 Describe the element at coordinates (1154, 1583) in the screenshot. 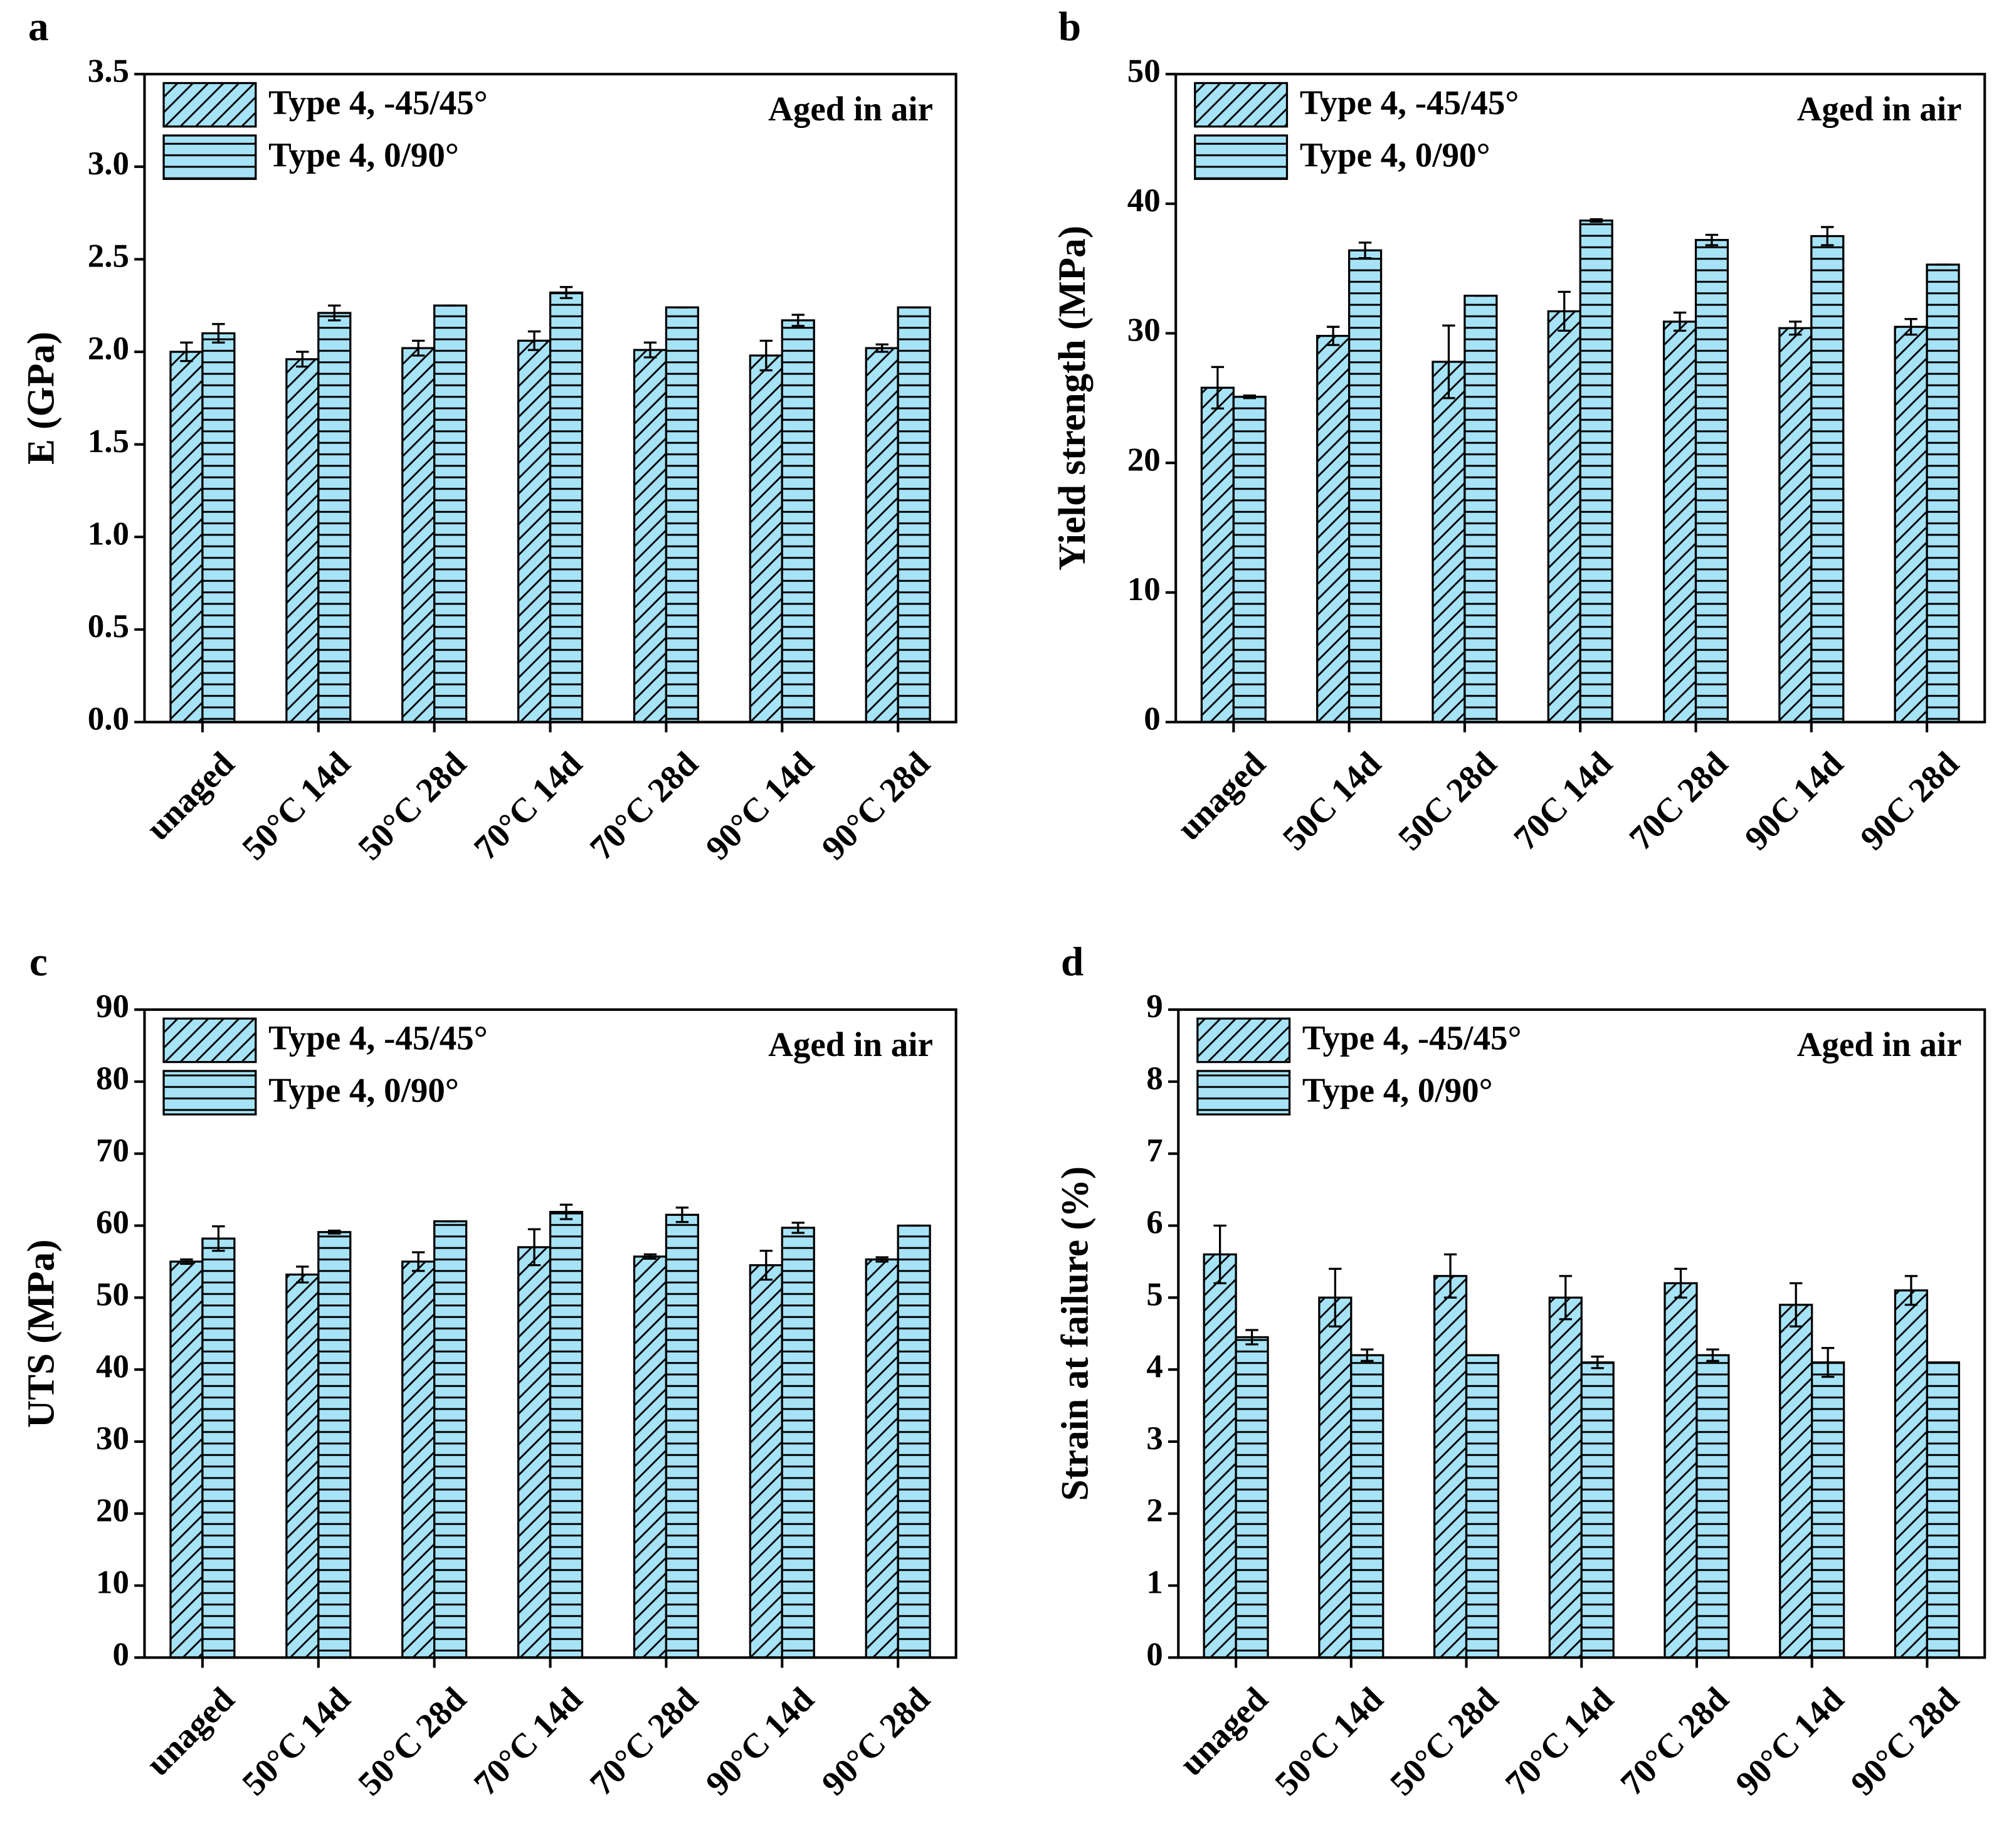

I see `y-tick-label: 1` at that location.